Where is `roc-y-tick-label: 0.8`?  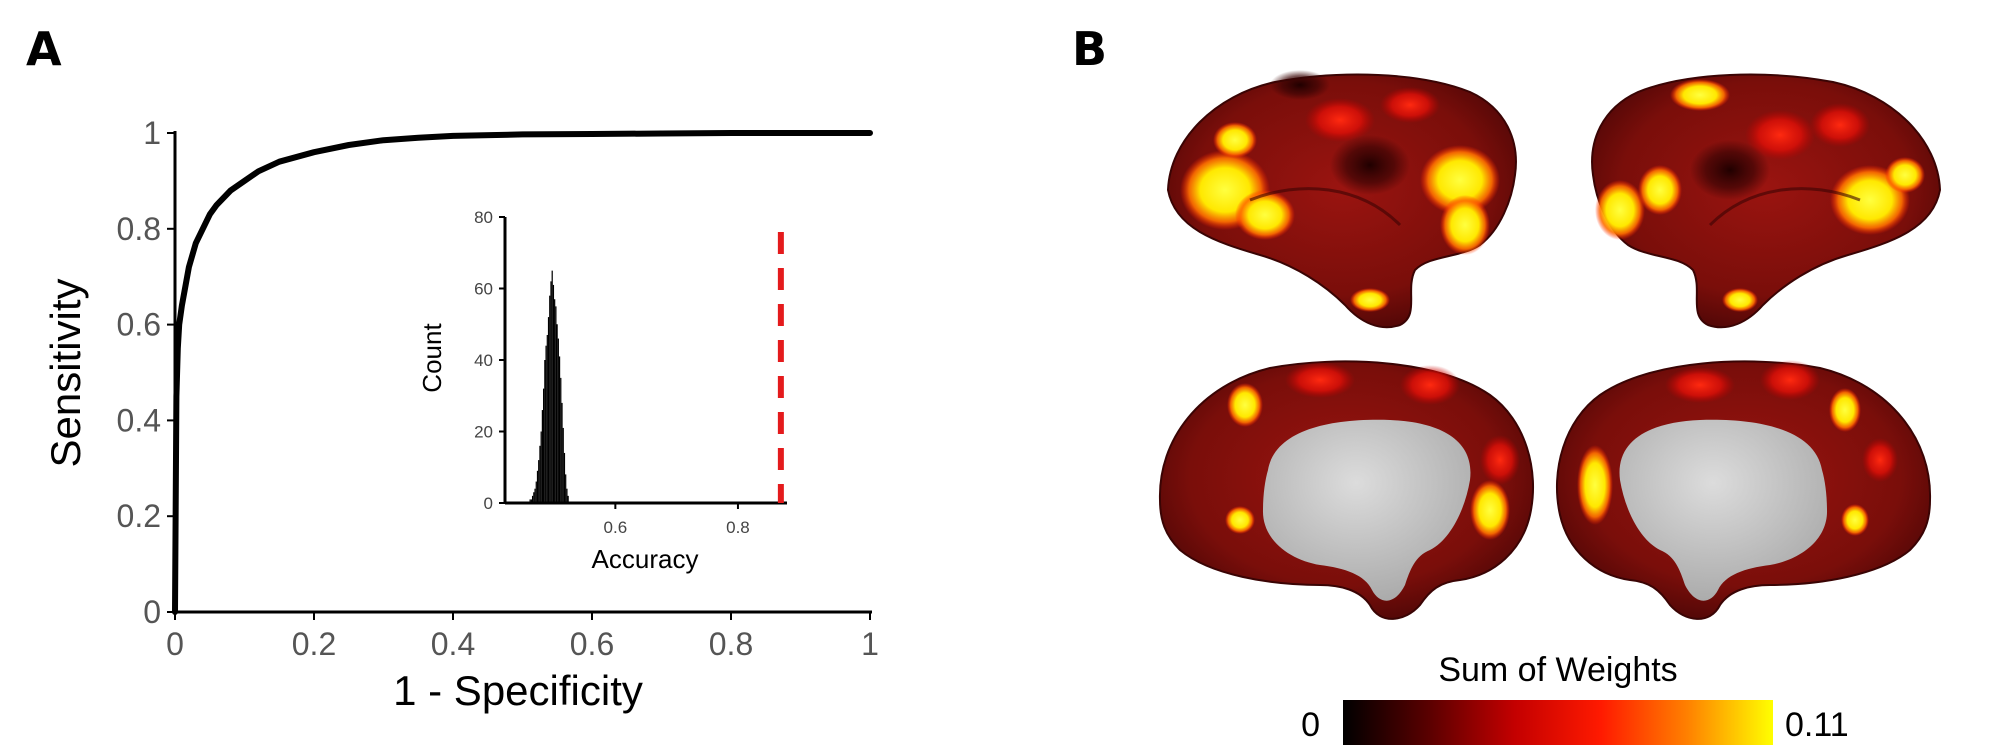
roc-y-tick-label: 0.8 is located at coordinates (139, 229).